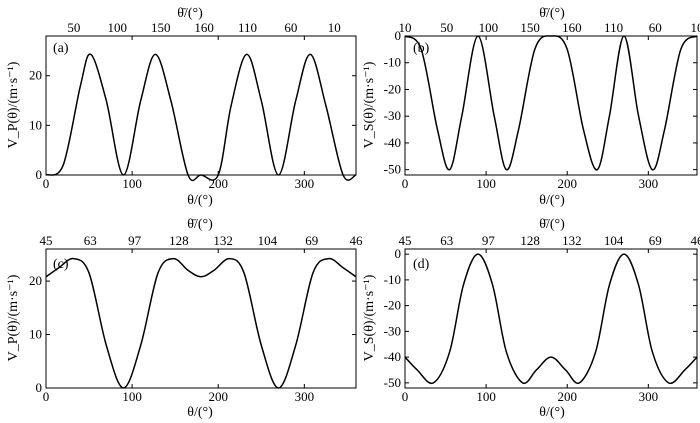 The height and width of the screenshot is (423, 700). Describe the element at coordinates (572, 27) in the screenshot. I see `top-tick-label-b: 160` at that location.